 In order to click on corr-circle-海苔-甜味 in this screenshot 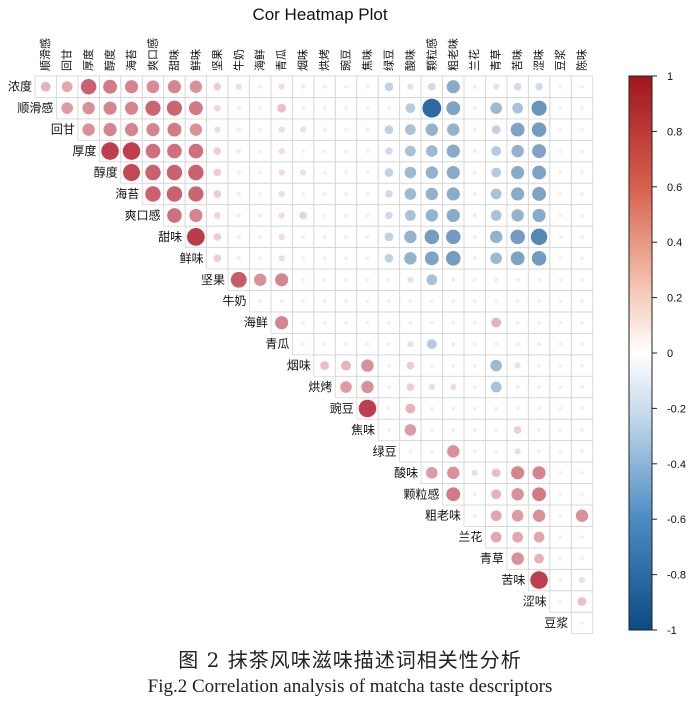, I will do `click(174, 194)`.